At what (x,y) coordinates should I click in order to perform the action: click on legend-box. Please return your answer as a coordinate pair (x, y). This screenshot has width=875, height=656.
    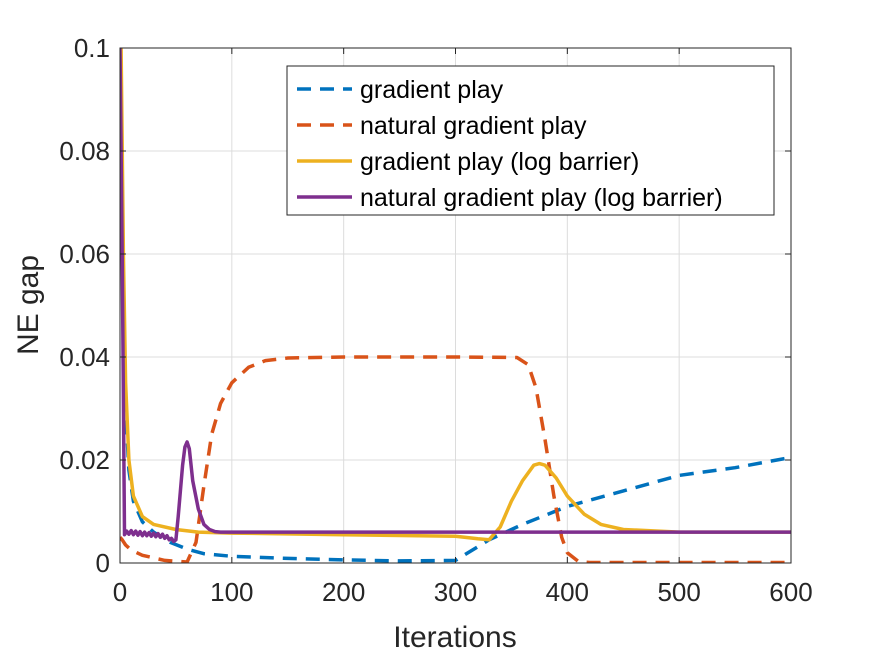
    Looking at the image, I should click on (530, 140).